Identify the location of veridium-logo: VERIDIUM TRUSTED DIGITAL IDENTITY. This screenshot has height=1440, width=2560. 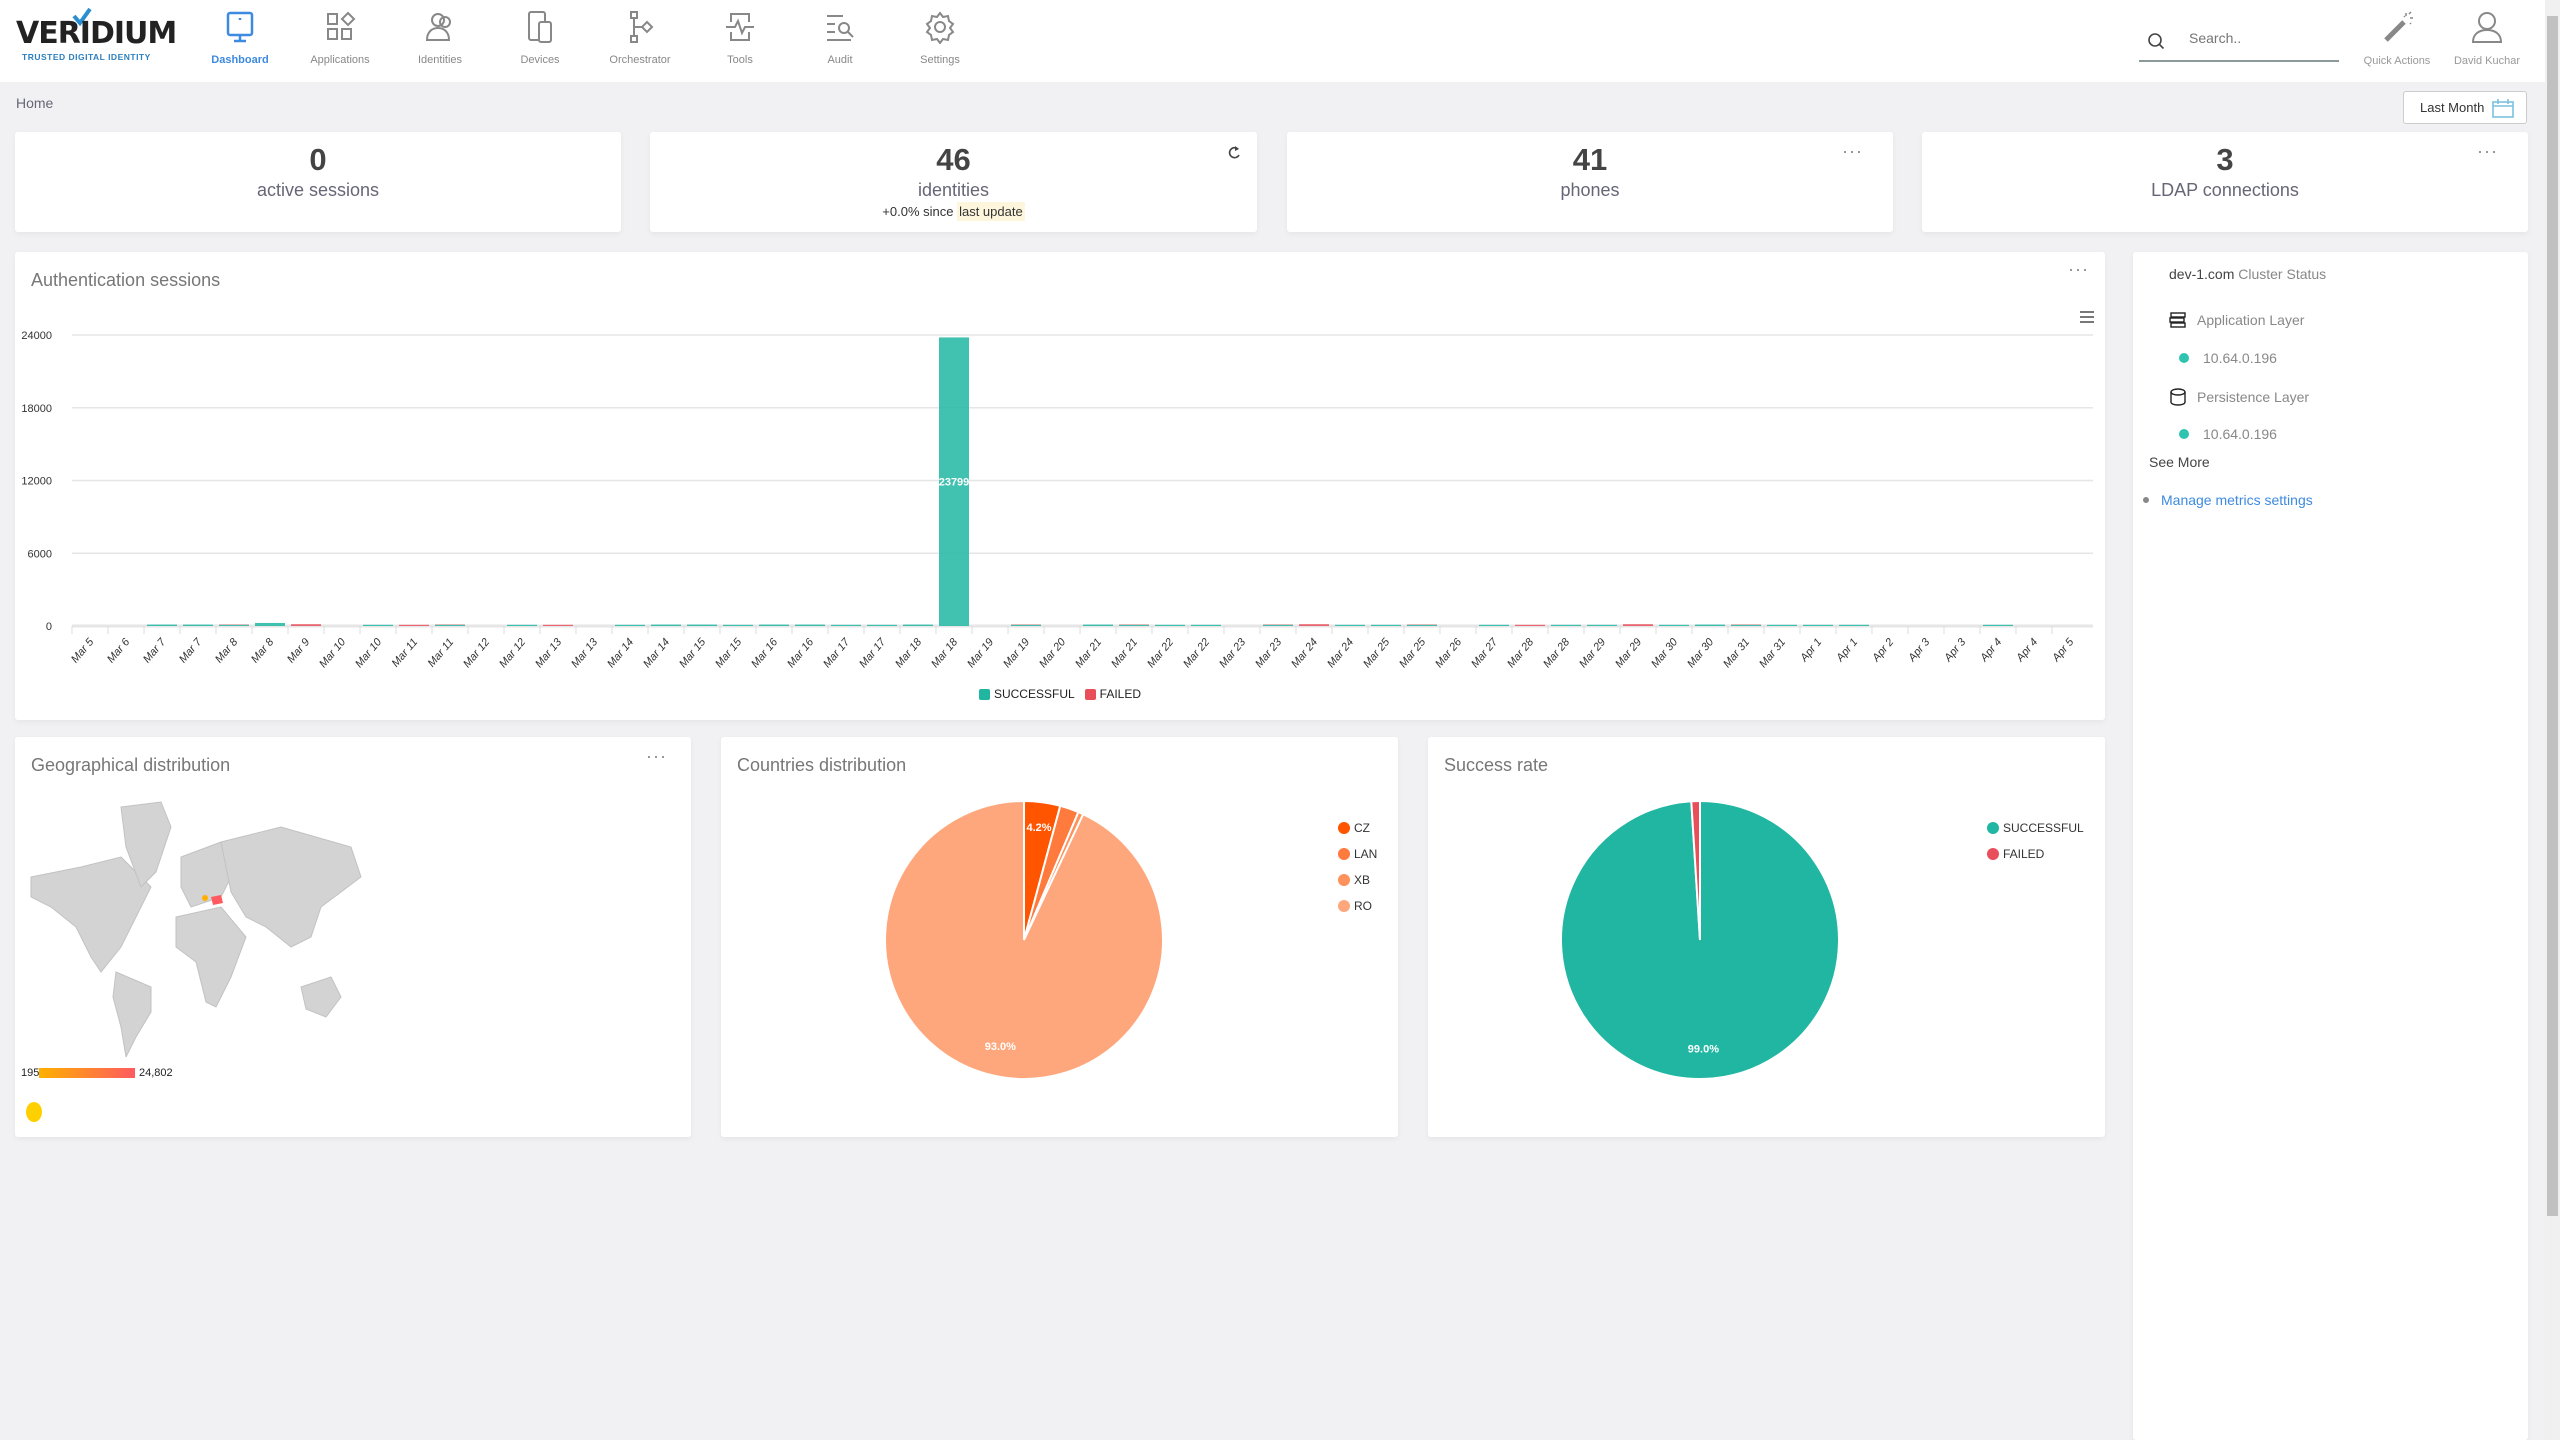
(96, 35).